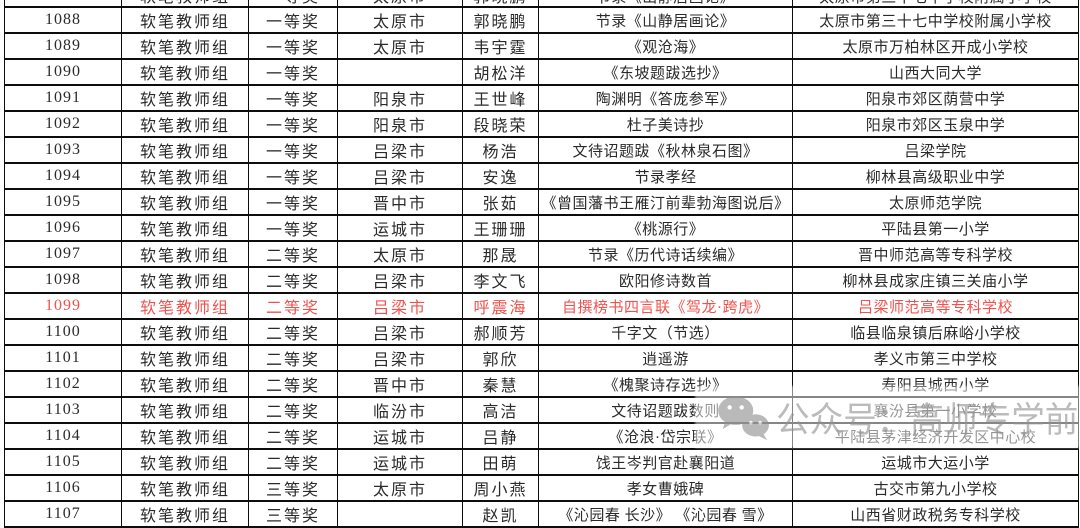  What do you see at coordinates (665, 150) in the screenshot?
I see `cell-work: 文待诏题跋《秋林泉石图》` at bounding box center [665, 150].